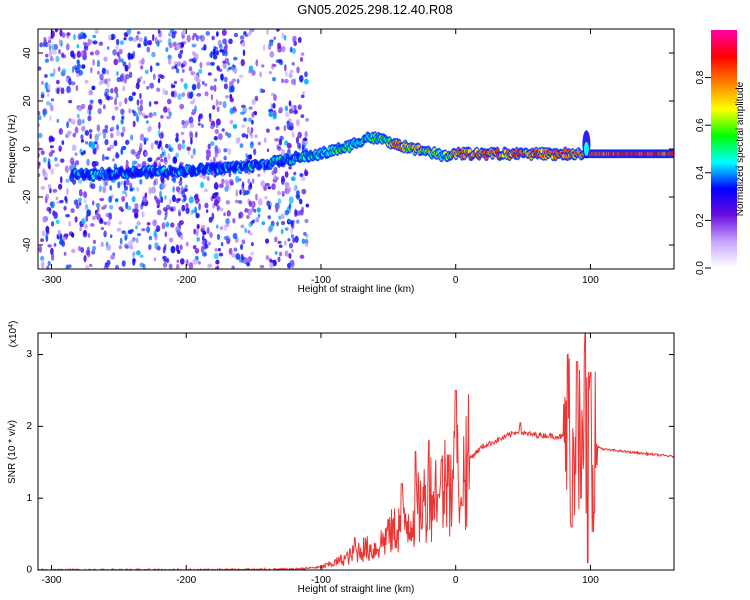 The image size is (750, 600). Describe the element at coordinates (456, 280) in the screenshot. I see `spectrogram-x-tick-label: 0` at that location.